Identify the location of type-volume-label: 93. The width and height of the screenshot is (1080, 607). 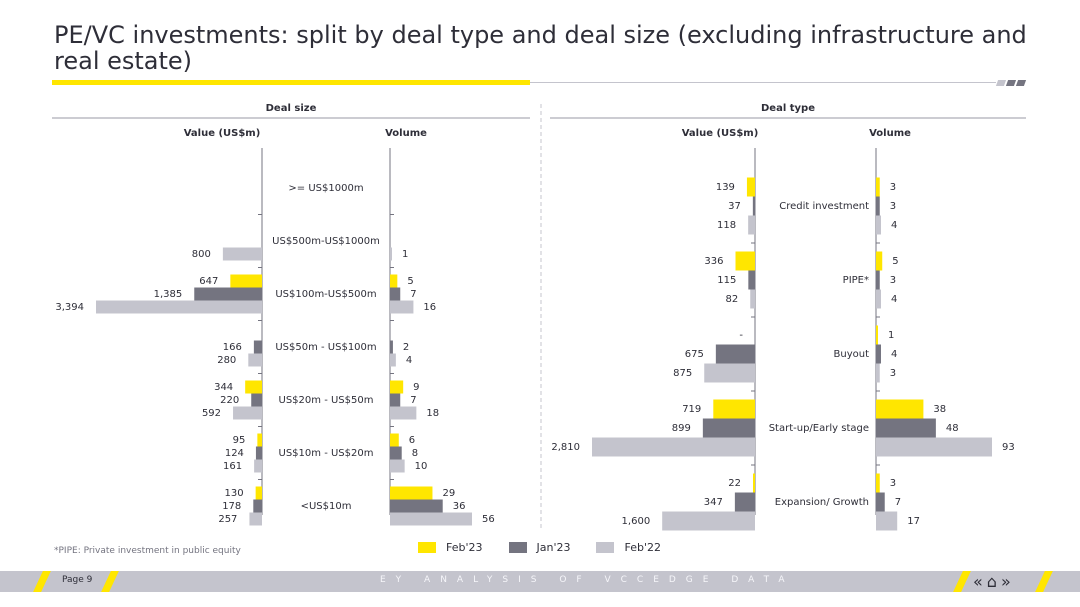
(1008, 447).